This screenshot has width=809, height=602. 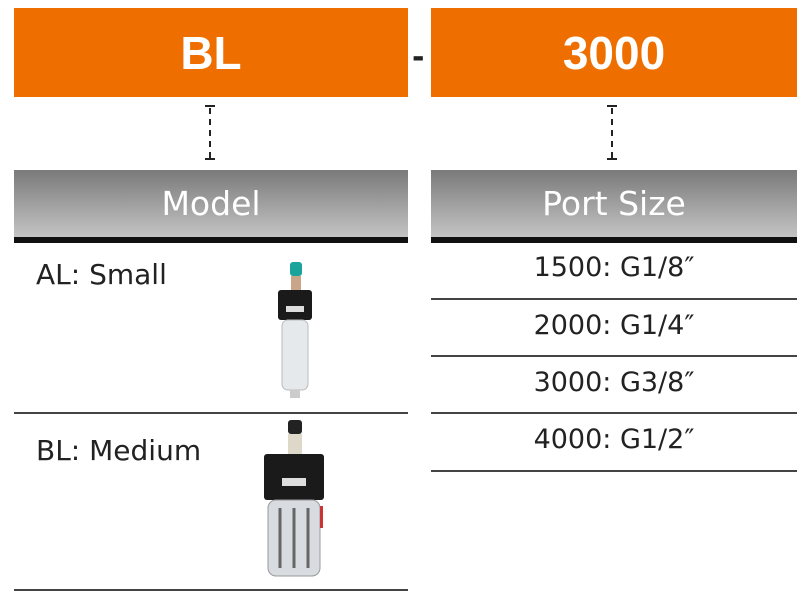 I want to click on port-option: 2000: G1/4″, so click(x=614, y=325).